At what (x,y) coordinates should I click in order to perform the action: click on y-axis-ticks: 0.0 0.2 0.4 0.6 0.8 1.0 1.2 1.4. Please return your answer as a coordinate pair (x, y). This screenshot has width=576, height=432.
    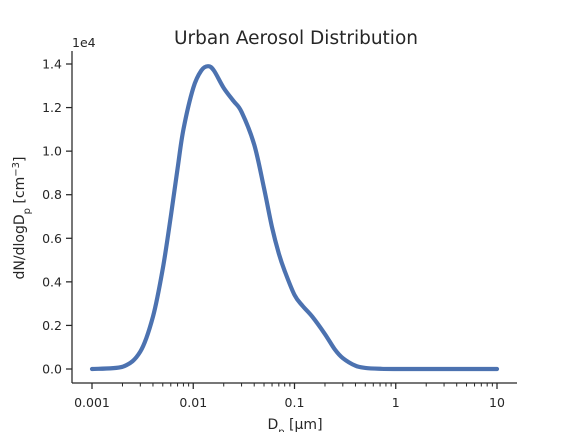
    Looking at the image, I should click on (57, 217).